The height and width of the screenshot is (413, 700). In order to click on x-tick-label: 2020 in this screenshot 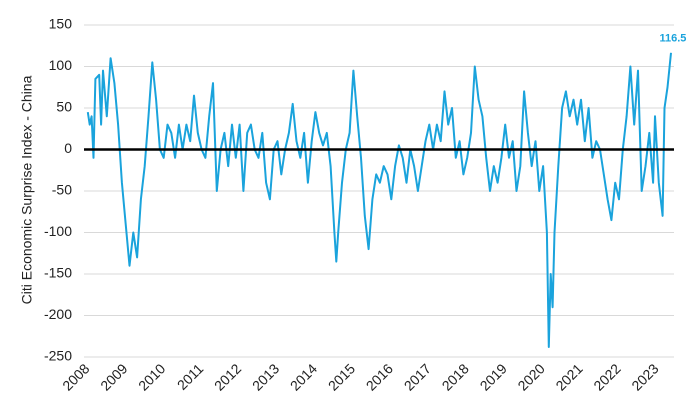, I will do `click(530, 376)`.